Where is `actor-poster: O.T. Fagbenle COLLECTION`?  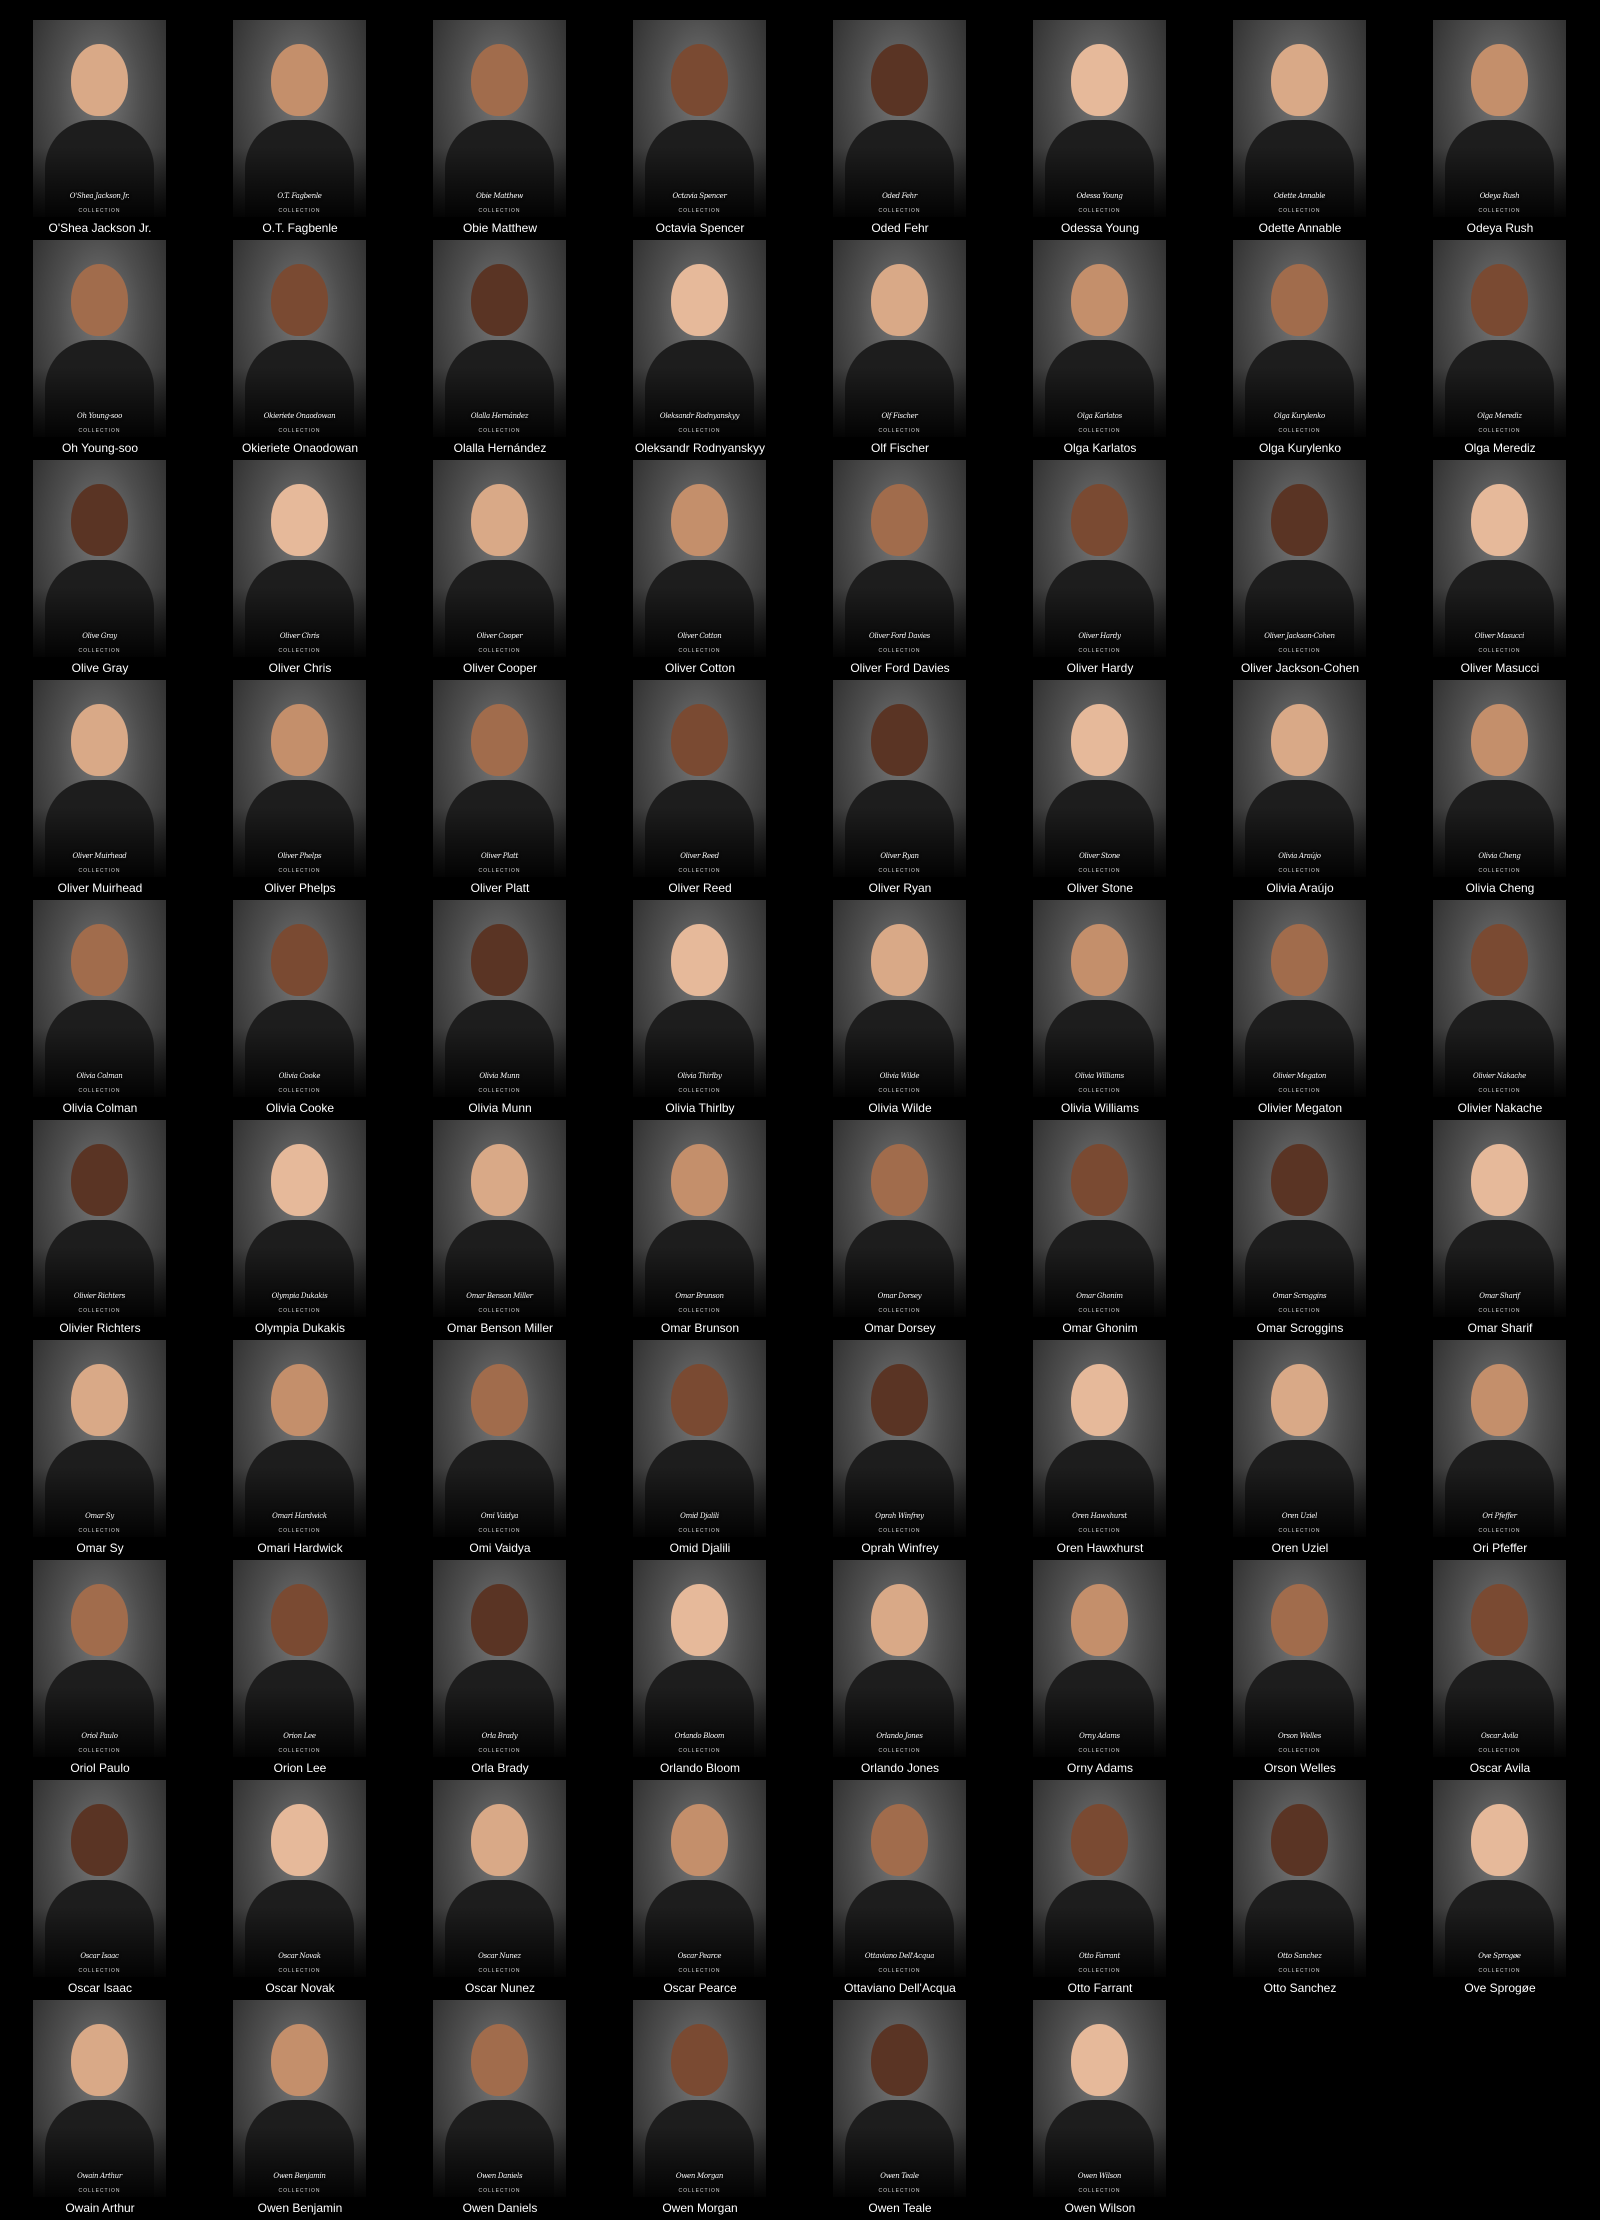 actor-poster: O.T. Fagbenle COLLECTION is located at coordinates (299, 118).